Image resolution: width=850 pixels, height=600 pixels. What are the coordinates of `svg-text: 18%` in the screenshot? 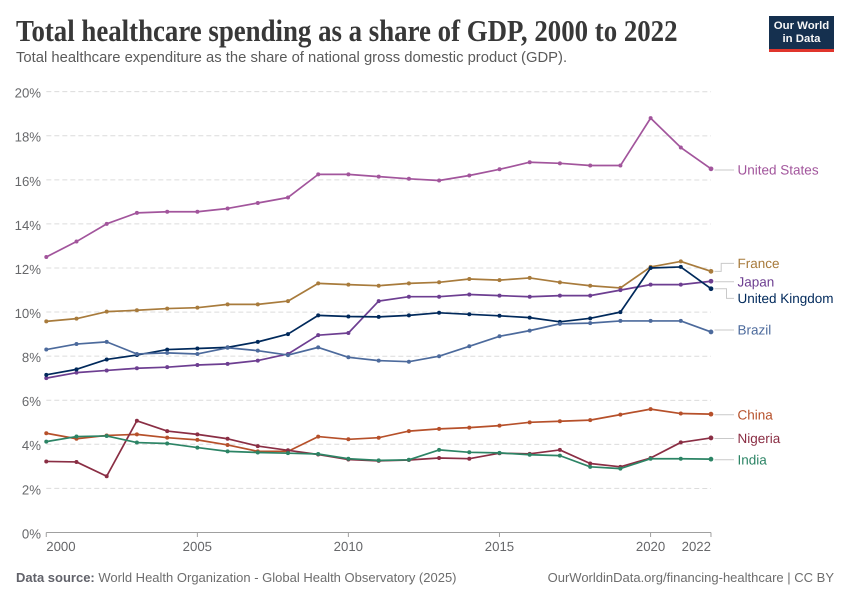 It's located at (28, 137).